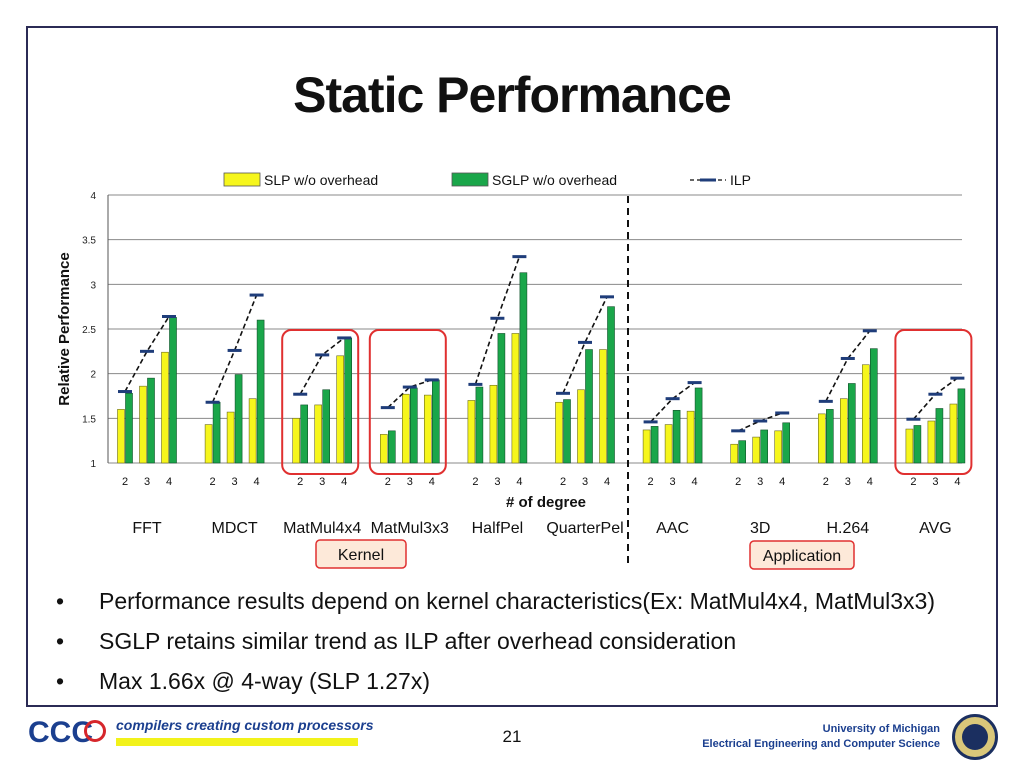 The width and height of the screenshot is (1024, 768). What do you see at coordinates (93, 464) in the screenshot?
I see `y-tick-label: 1` at bounding box center [93, 464].